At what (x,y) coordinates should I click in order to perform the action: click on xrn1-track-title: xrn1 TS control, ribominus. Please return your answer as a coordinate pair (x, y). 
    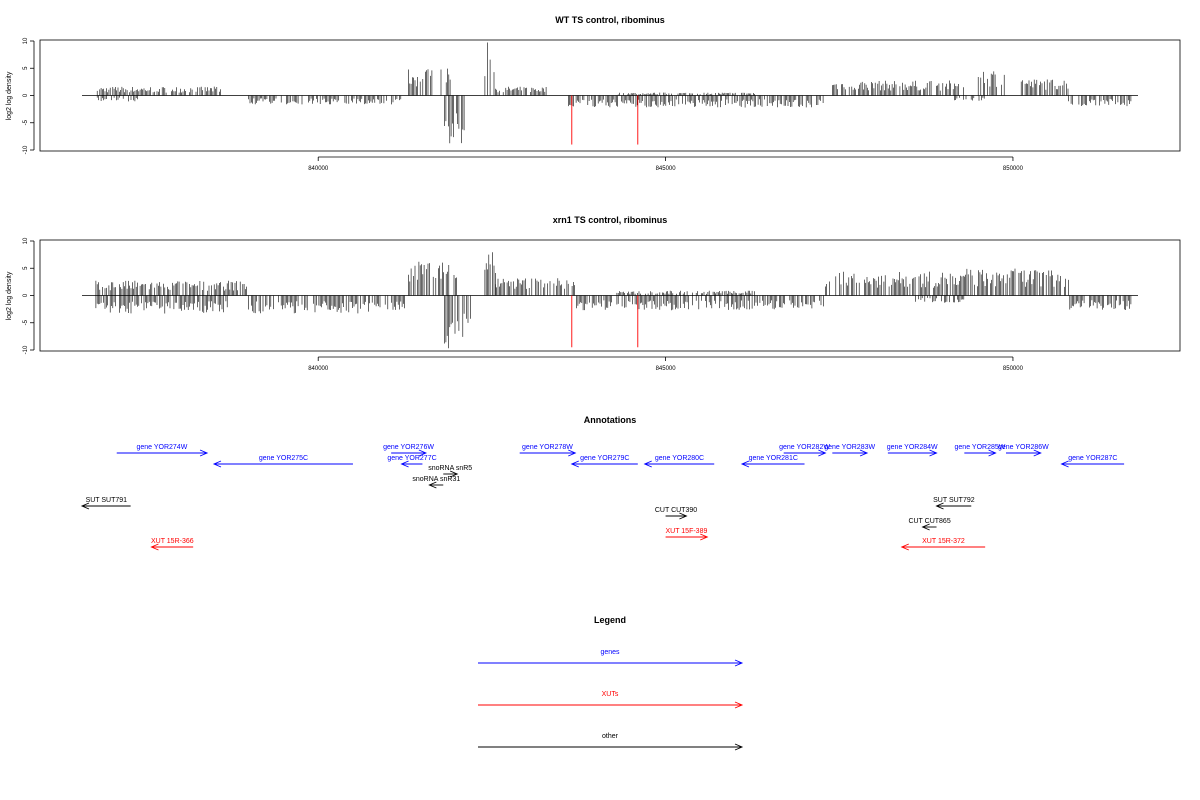
    Looking at the image, I should click on (610, 220).